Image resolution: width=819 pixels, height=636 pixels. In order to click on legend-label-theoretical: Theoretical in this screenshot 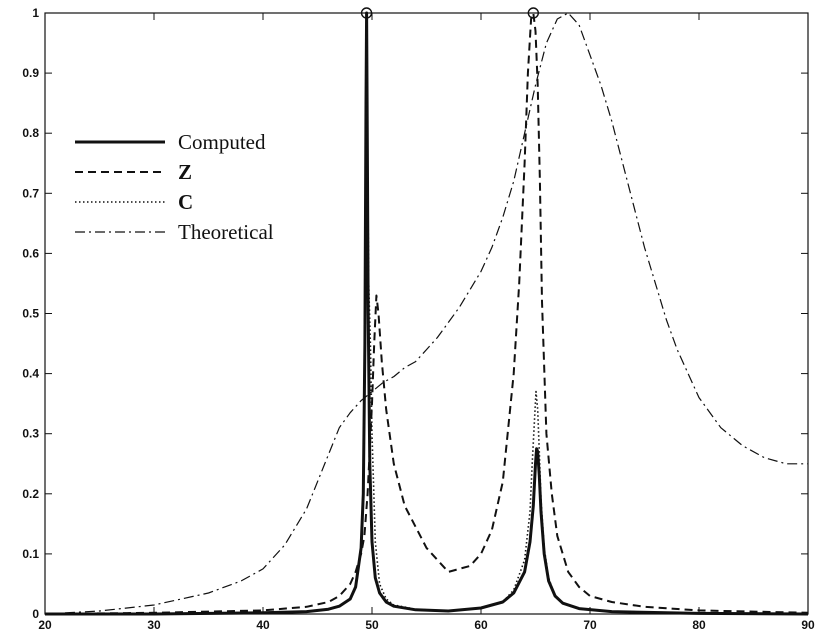, I will do `click(226, 232)`.